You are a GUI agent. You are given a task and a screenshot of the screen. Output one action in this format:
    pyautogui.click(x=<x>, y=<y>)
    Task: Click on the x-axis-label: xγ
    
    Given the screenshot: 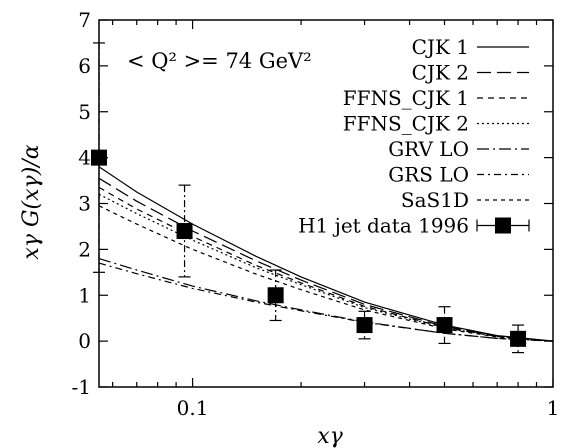 What is the action you would take?
    pyautogui.click(x=330, y=436)
    